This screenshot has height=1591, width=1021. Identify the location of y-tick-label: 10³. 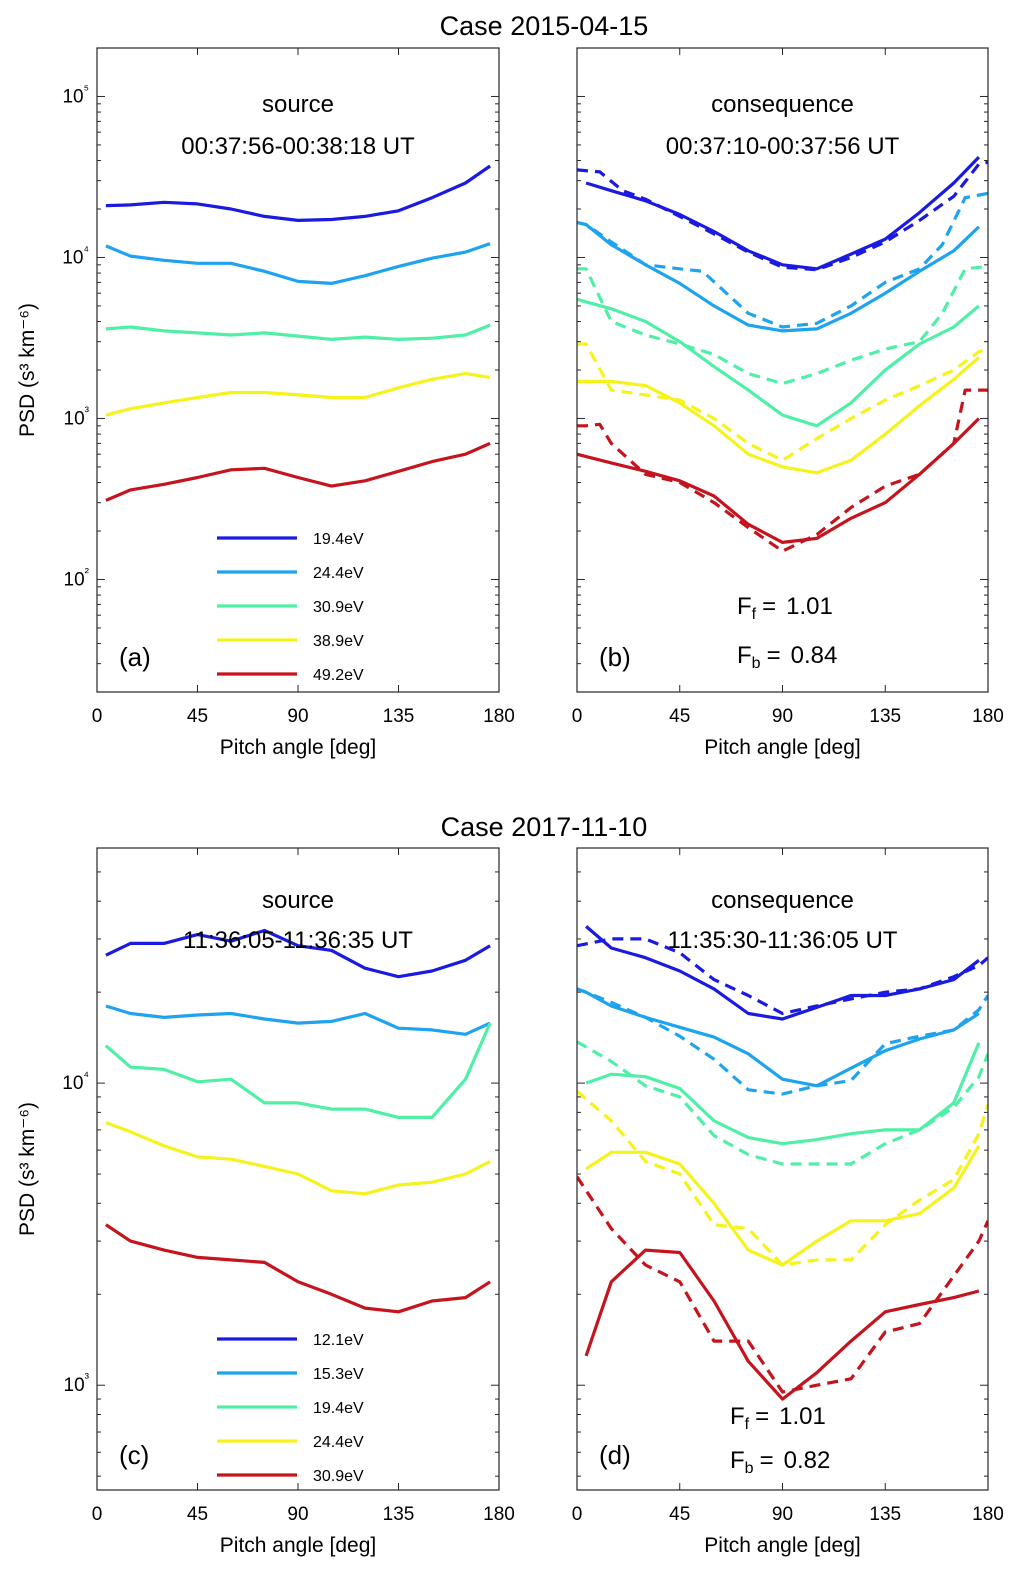
(77, 416).